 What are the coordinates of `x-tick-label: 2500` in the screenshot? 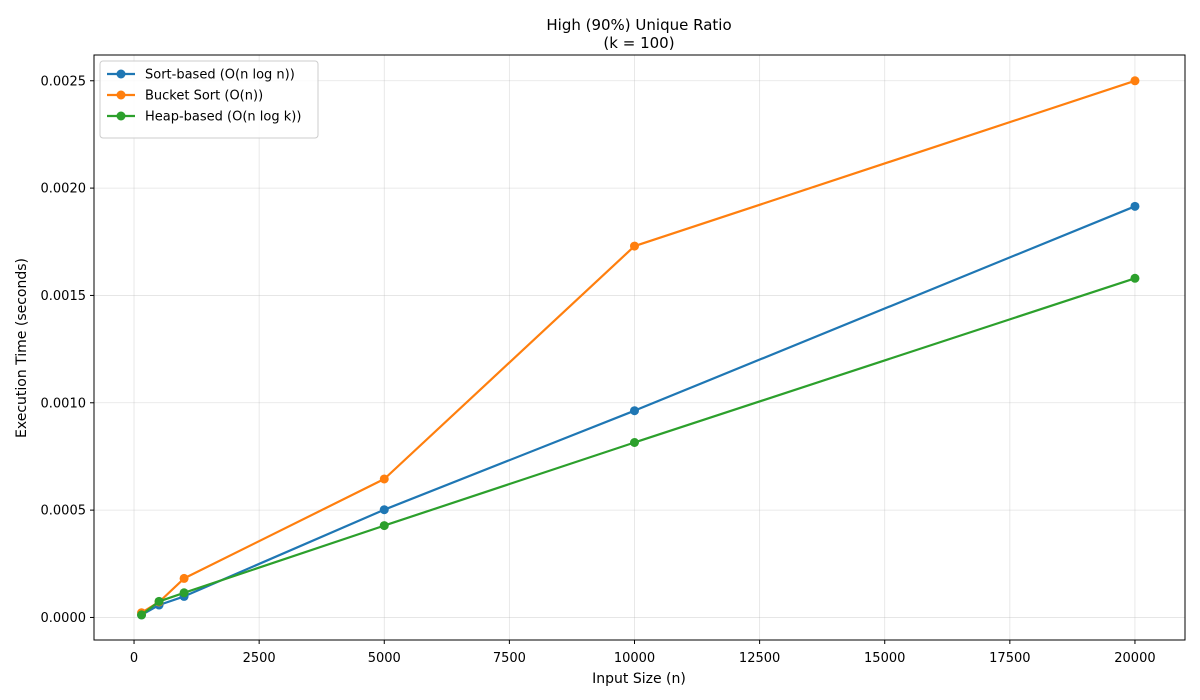 It's located at (259, 658).